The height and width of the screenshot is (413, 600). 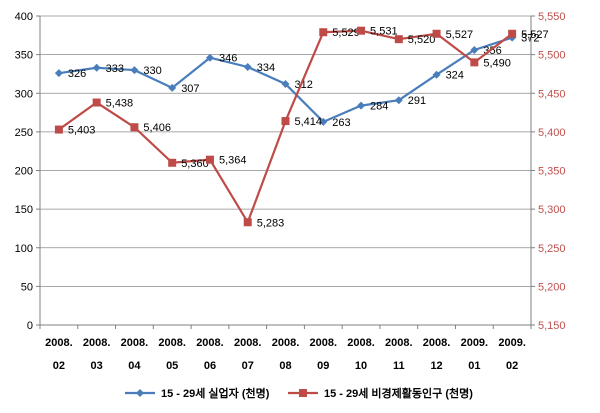 I want to click on legend-label-series-2: 15 - 29세 비경제활동인구 (천명), so click(x=398, y=393).